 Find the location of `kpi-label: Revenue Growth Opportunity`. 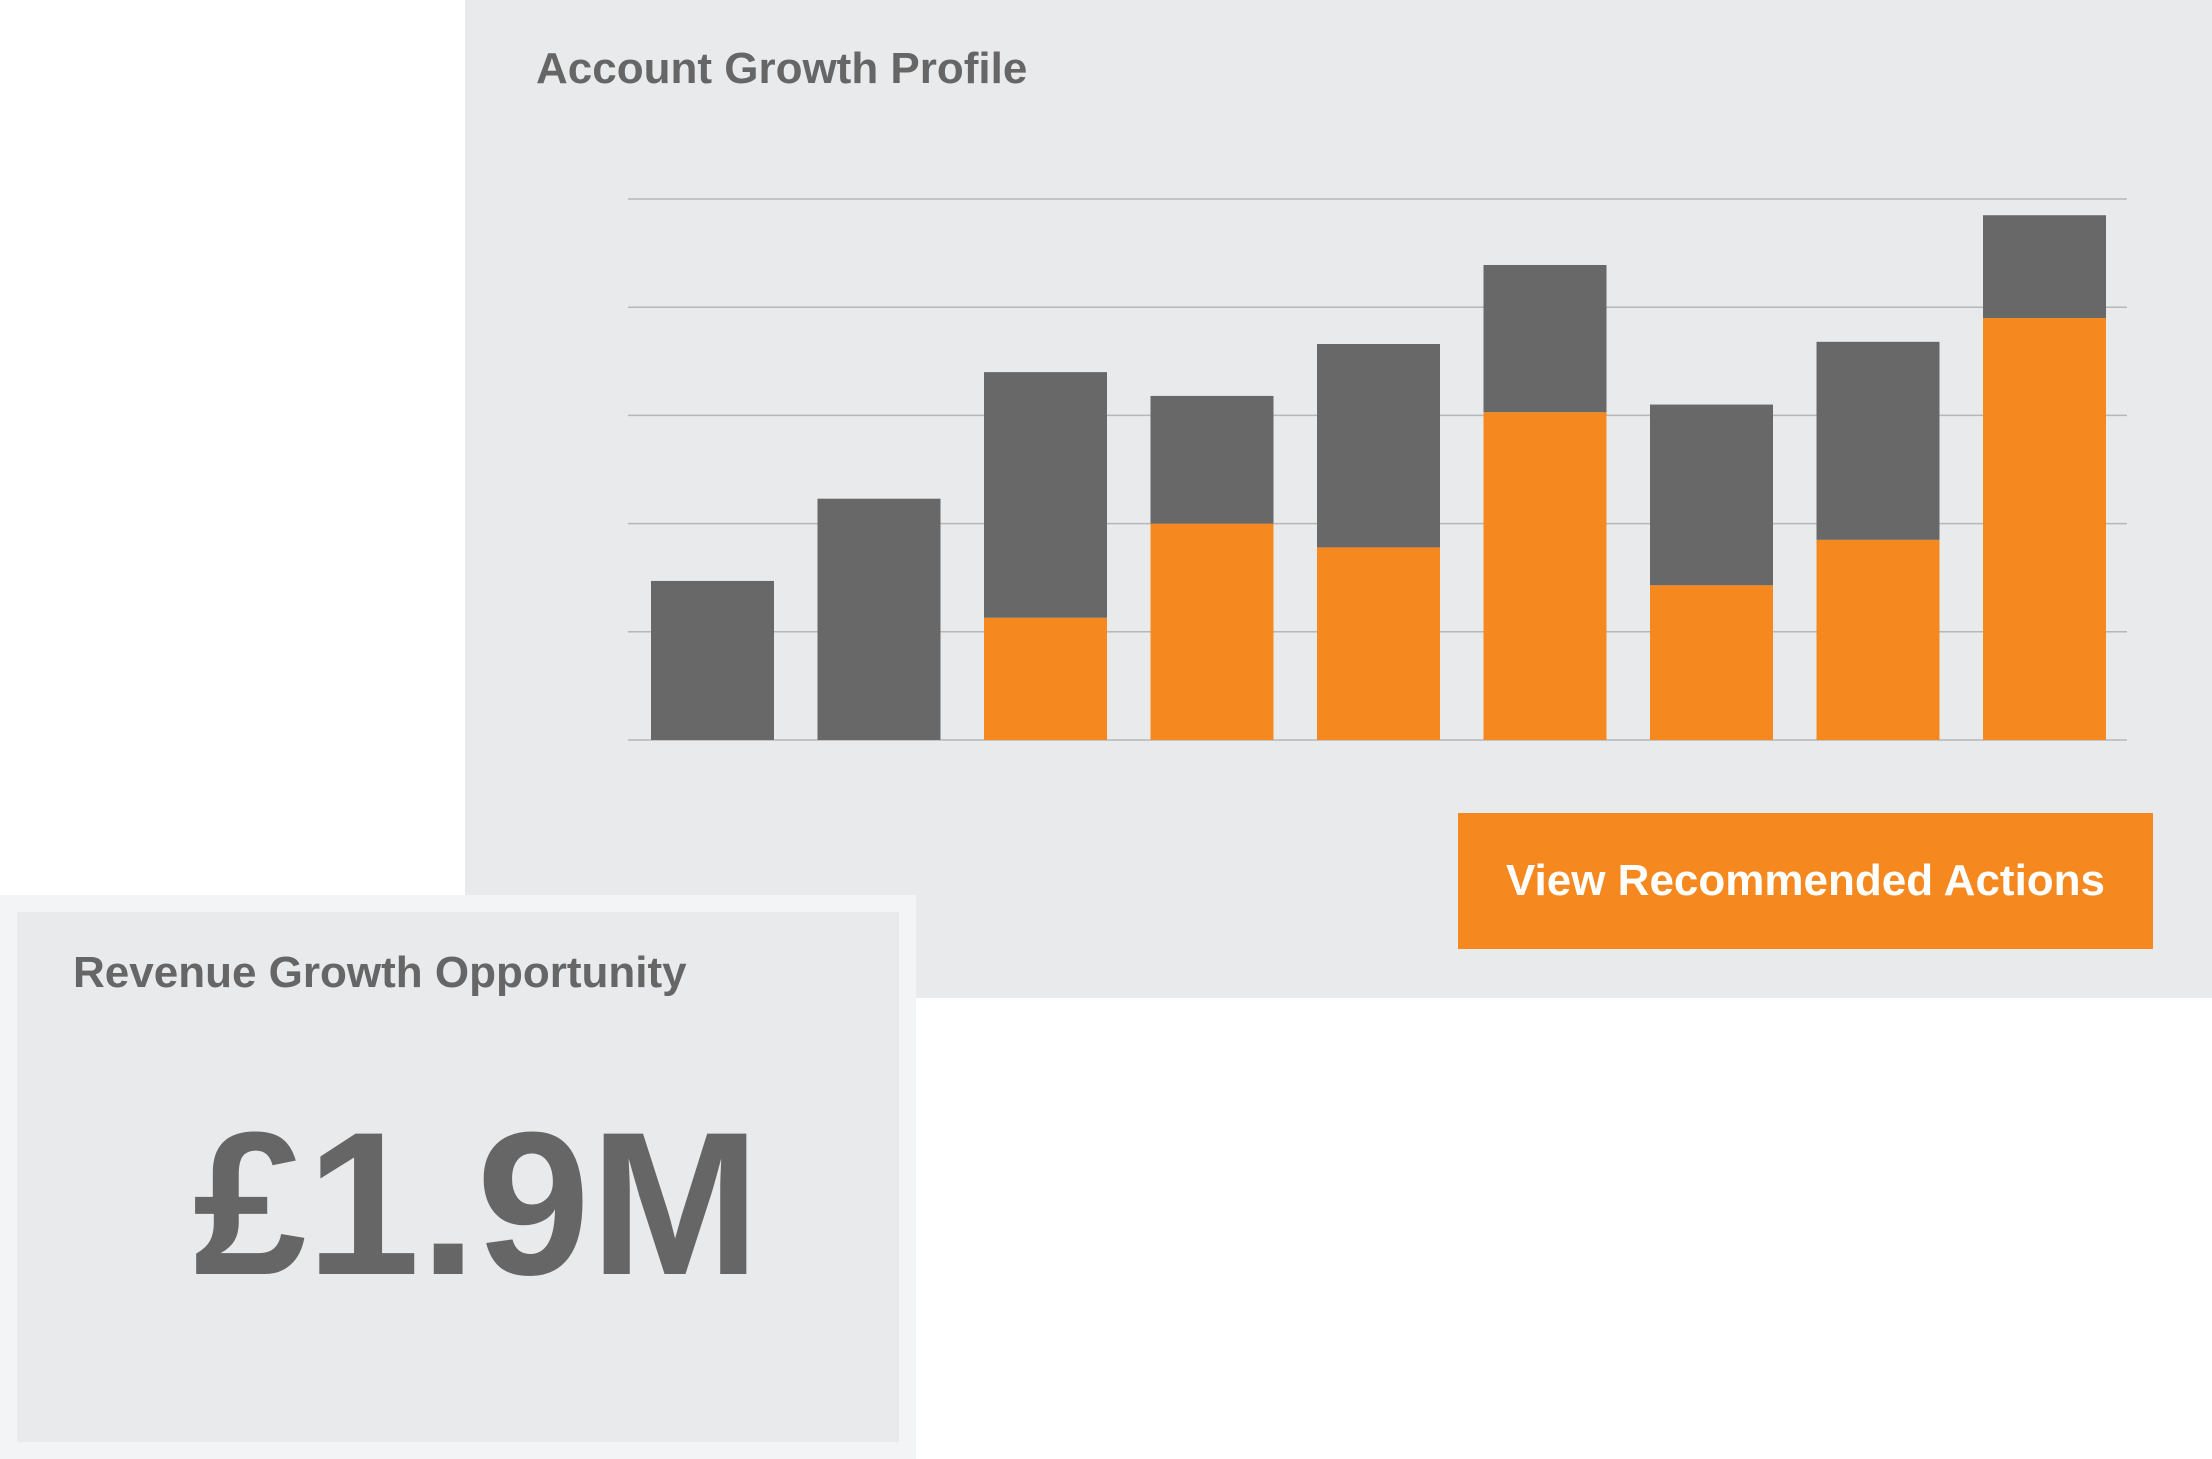

kpi-label: Revenue Growth Opportunity is located at coordinates (380, 972).